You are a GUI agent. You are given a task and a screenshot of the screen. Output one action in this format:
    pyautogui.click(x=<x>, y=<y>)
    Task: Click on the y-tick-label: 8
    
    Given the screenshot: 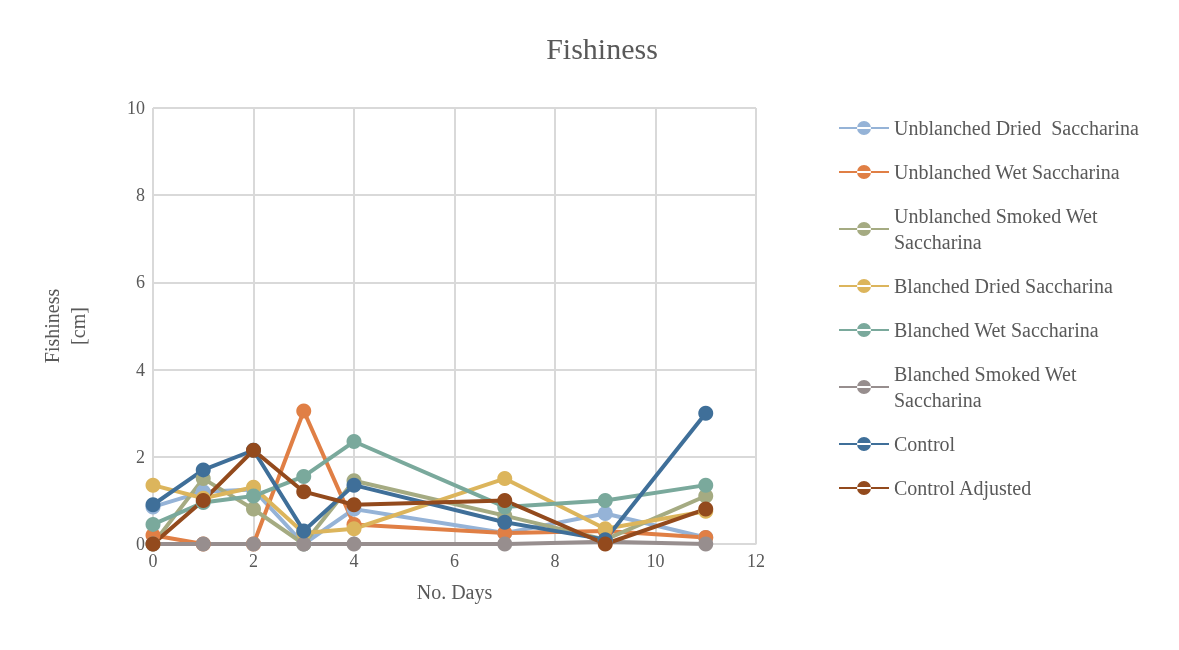 What is the action you would take?
    pyautogui.click(x=140, y=195)
    